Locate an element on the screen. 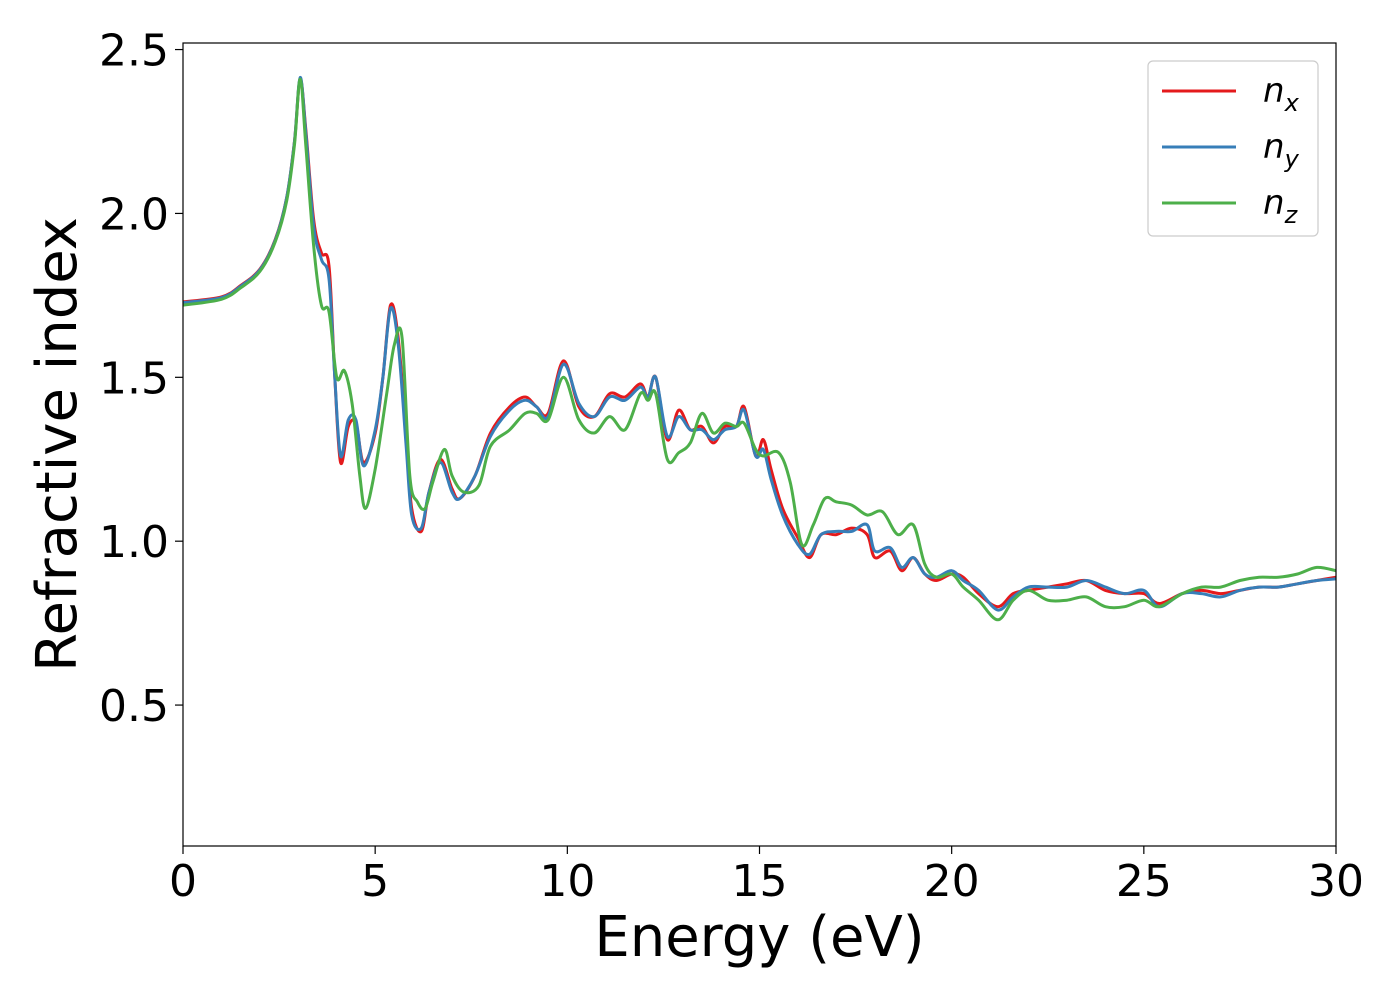  x-axis-label: Energy (eV) is located at coordinates (759, 937).